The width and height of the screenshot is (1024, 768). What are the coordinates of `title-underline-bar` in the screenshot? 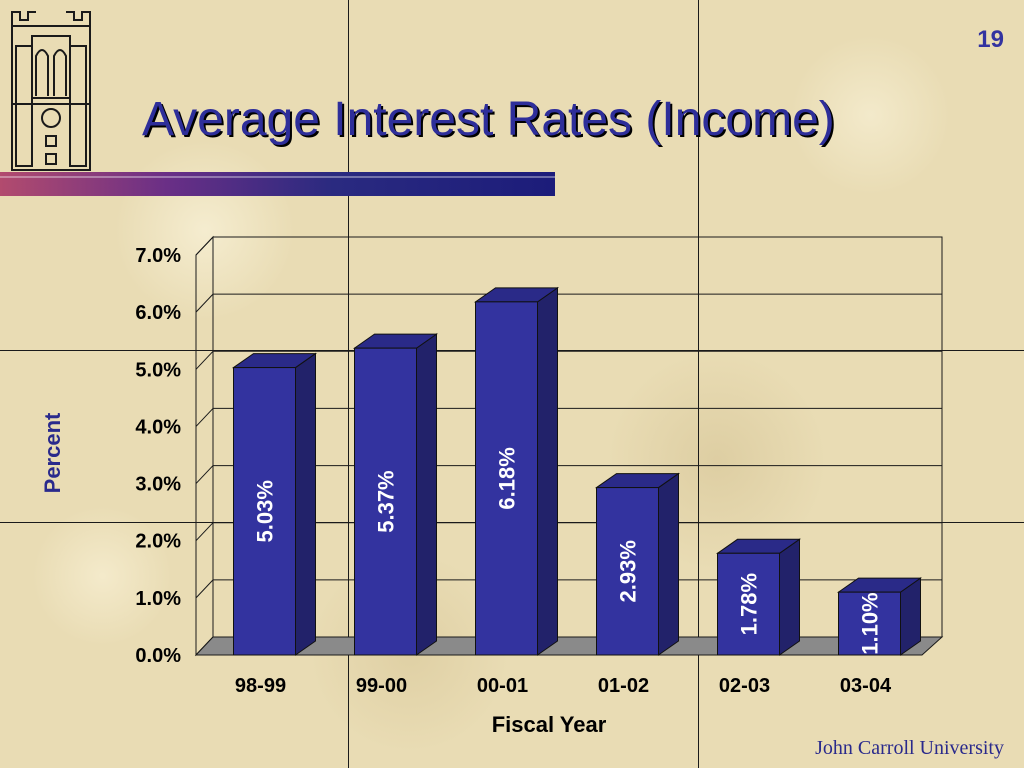 It's located at (277, 184).